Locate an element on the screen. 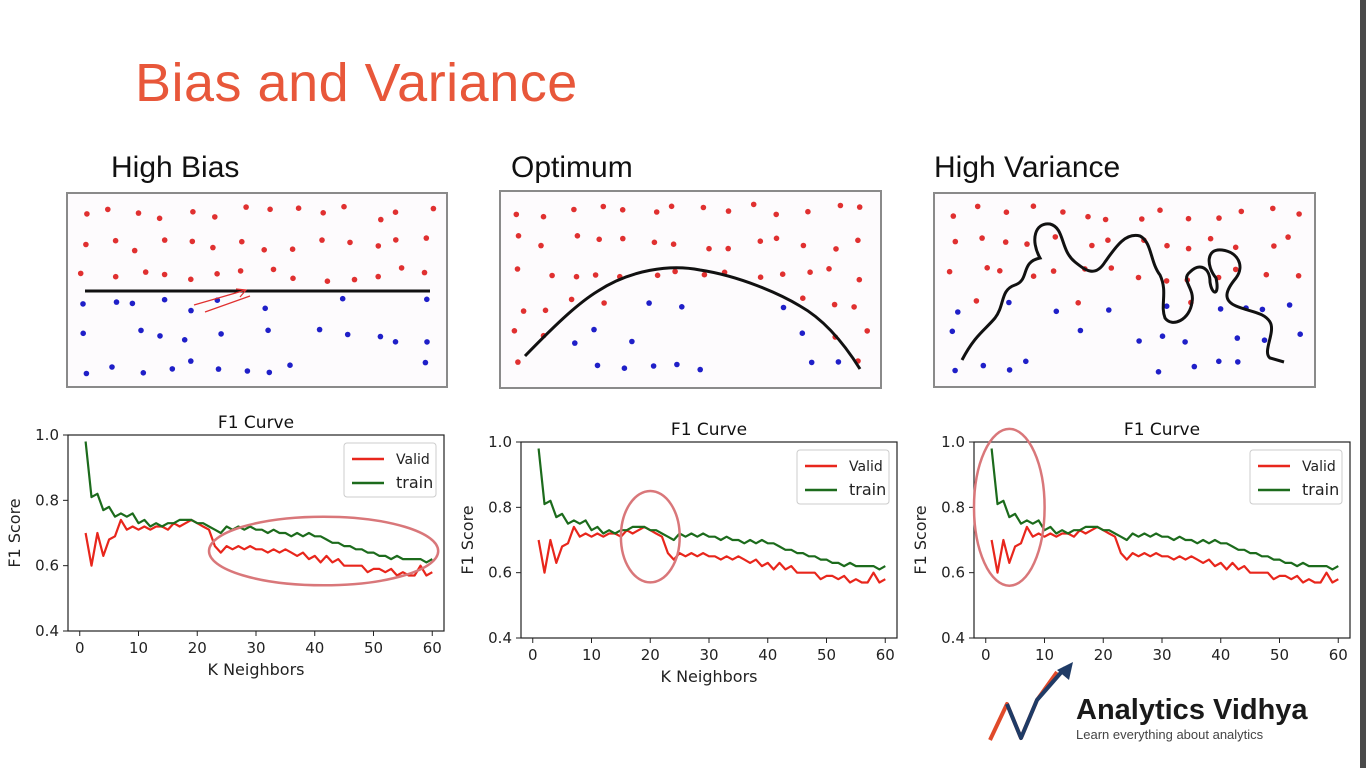  panel-title-optimum: Optimum is located at coordinates (572, 167).